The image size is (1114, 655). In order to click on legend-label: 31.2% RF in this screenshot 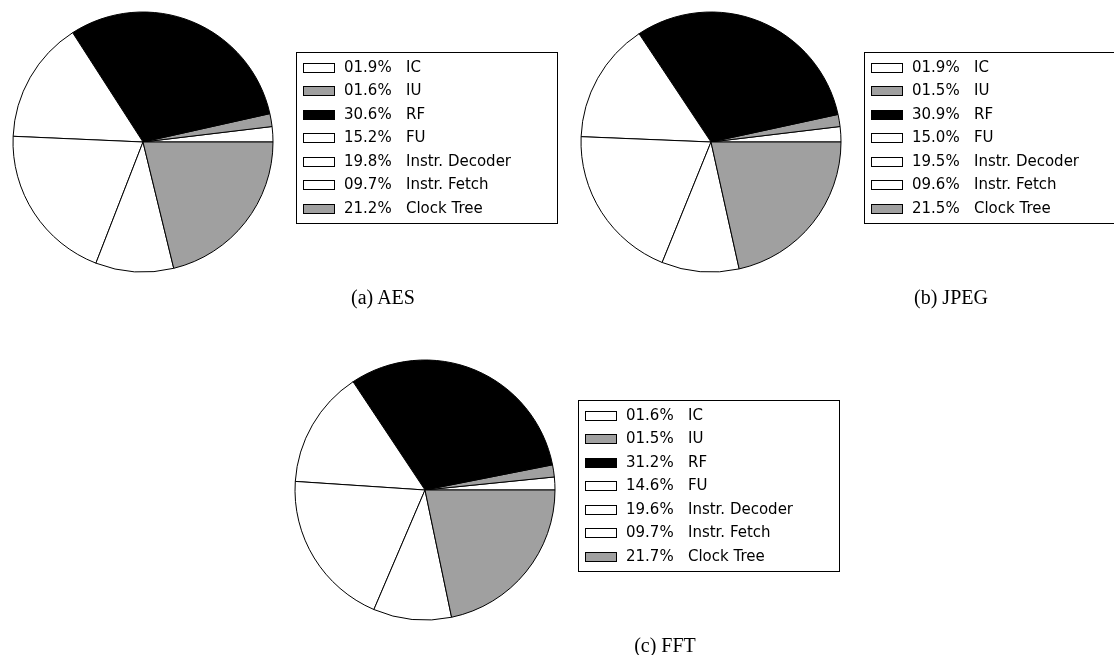, I will do `click(667, 462)`.